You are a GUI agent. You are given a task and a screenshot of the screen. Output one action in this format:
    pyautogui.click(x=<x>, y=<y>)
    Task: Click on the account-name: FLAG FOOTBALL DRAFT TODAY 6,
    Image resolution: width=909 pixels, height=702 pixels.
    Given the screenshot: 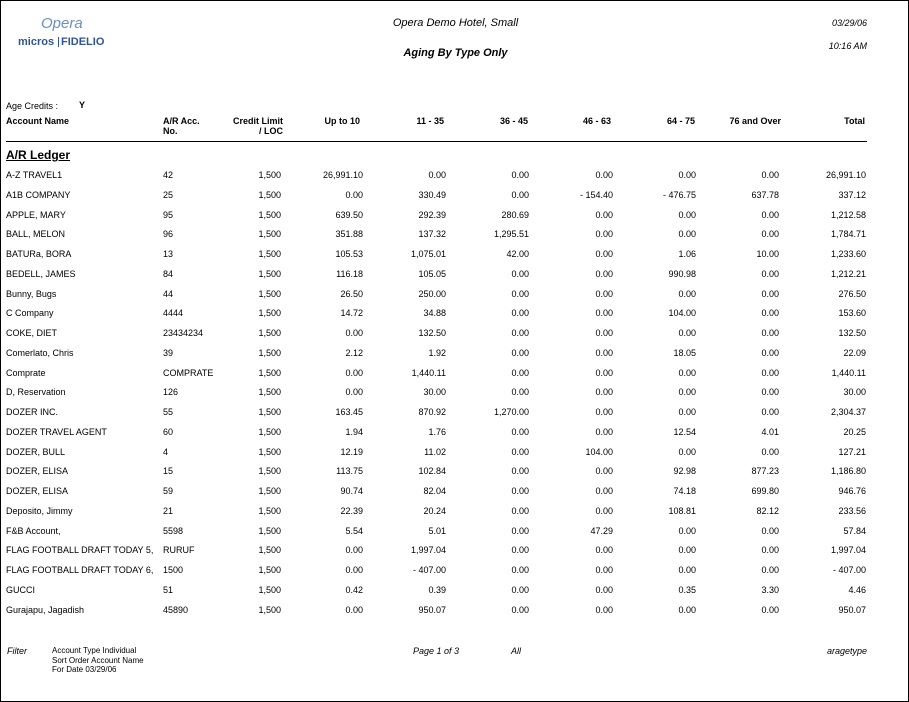 What is the action you would take?
    pyautogui.click(x=80, y=570)
    